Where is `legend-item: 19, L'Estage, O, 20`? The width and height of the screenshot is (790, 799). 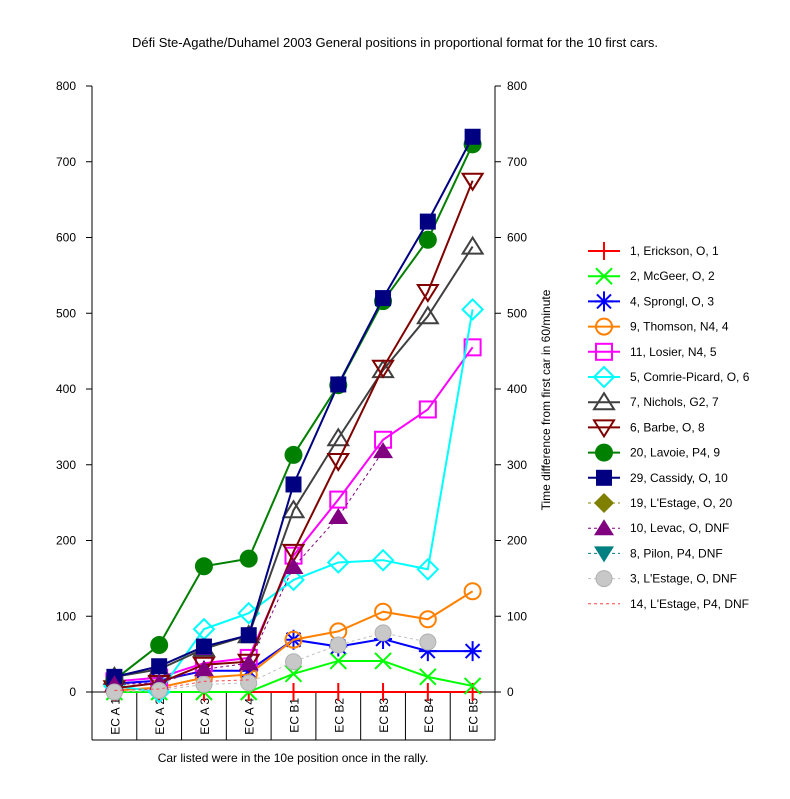
legend-item: 19, L'Estage, O, 20 is located at coordinates (660, 503).